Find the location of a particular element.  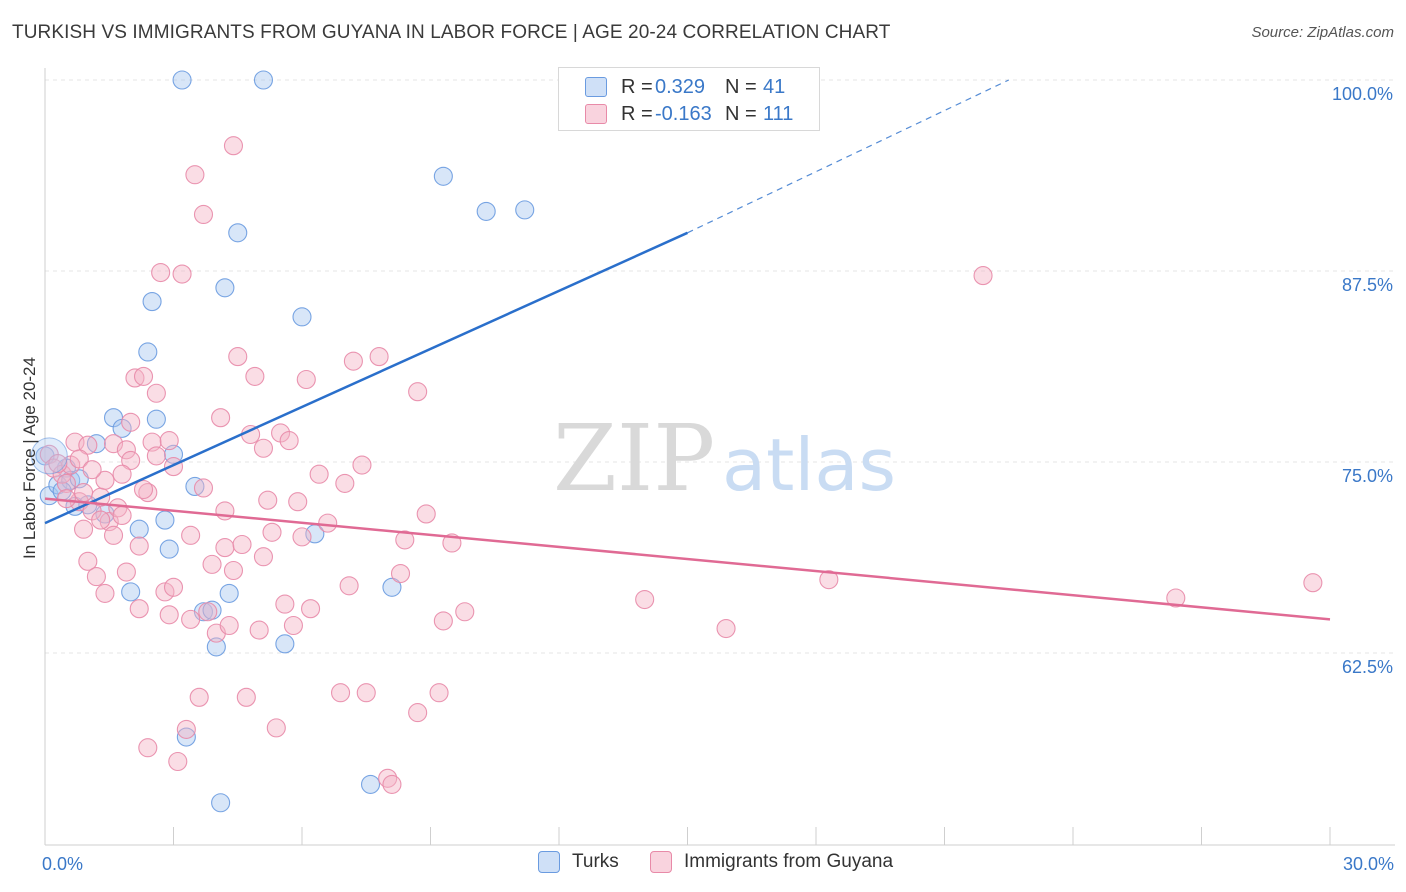

legend-n-value: 111 is located at coordinates (778, 113).